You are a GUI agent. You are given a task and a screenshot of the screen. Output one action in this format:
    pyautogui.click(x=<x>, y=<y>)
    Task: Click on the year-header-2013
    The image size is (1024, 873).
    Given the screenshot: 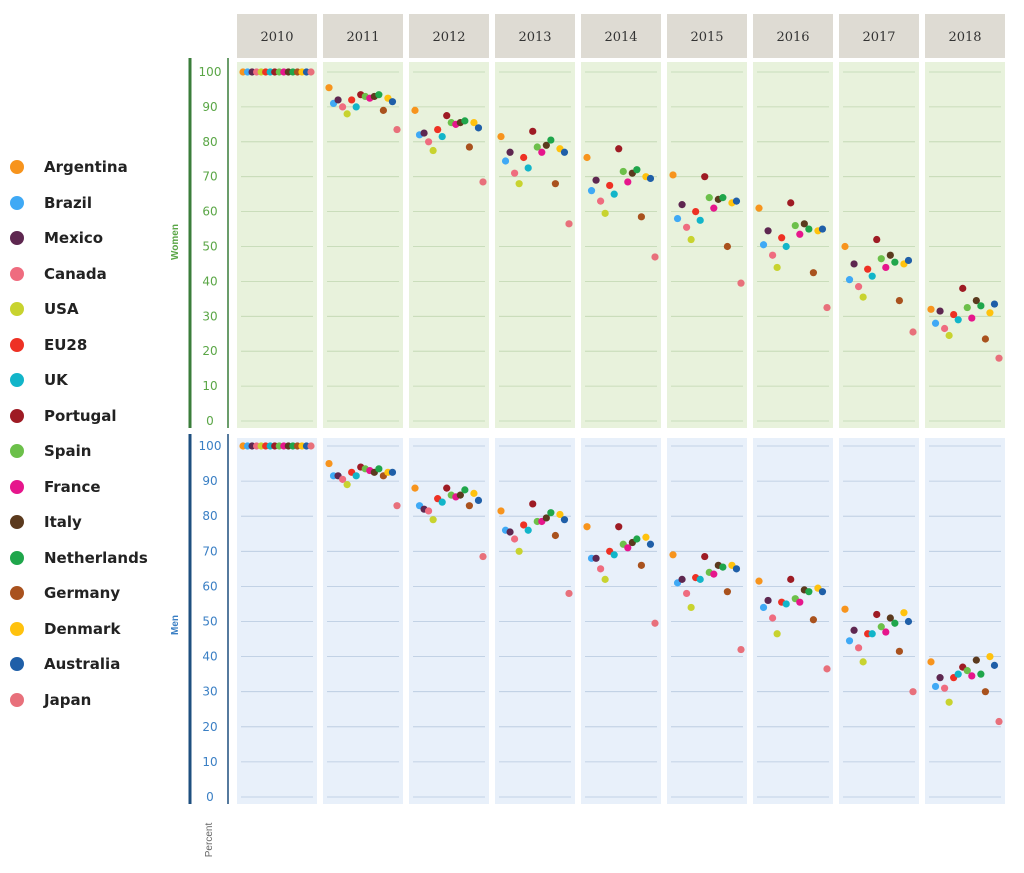 What is the action you would take?
    pyautogui.click(x=535, y=36)
    